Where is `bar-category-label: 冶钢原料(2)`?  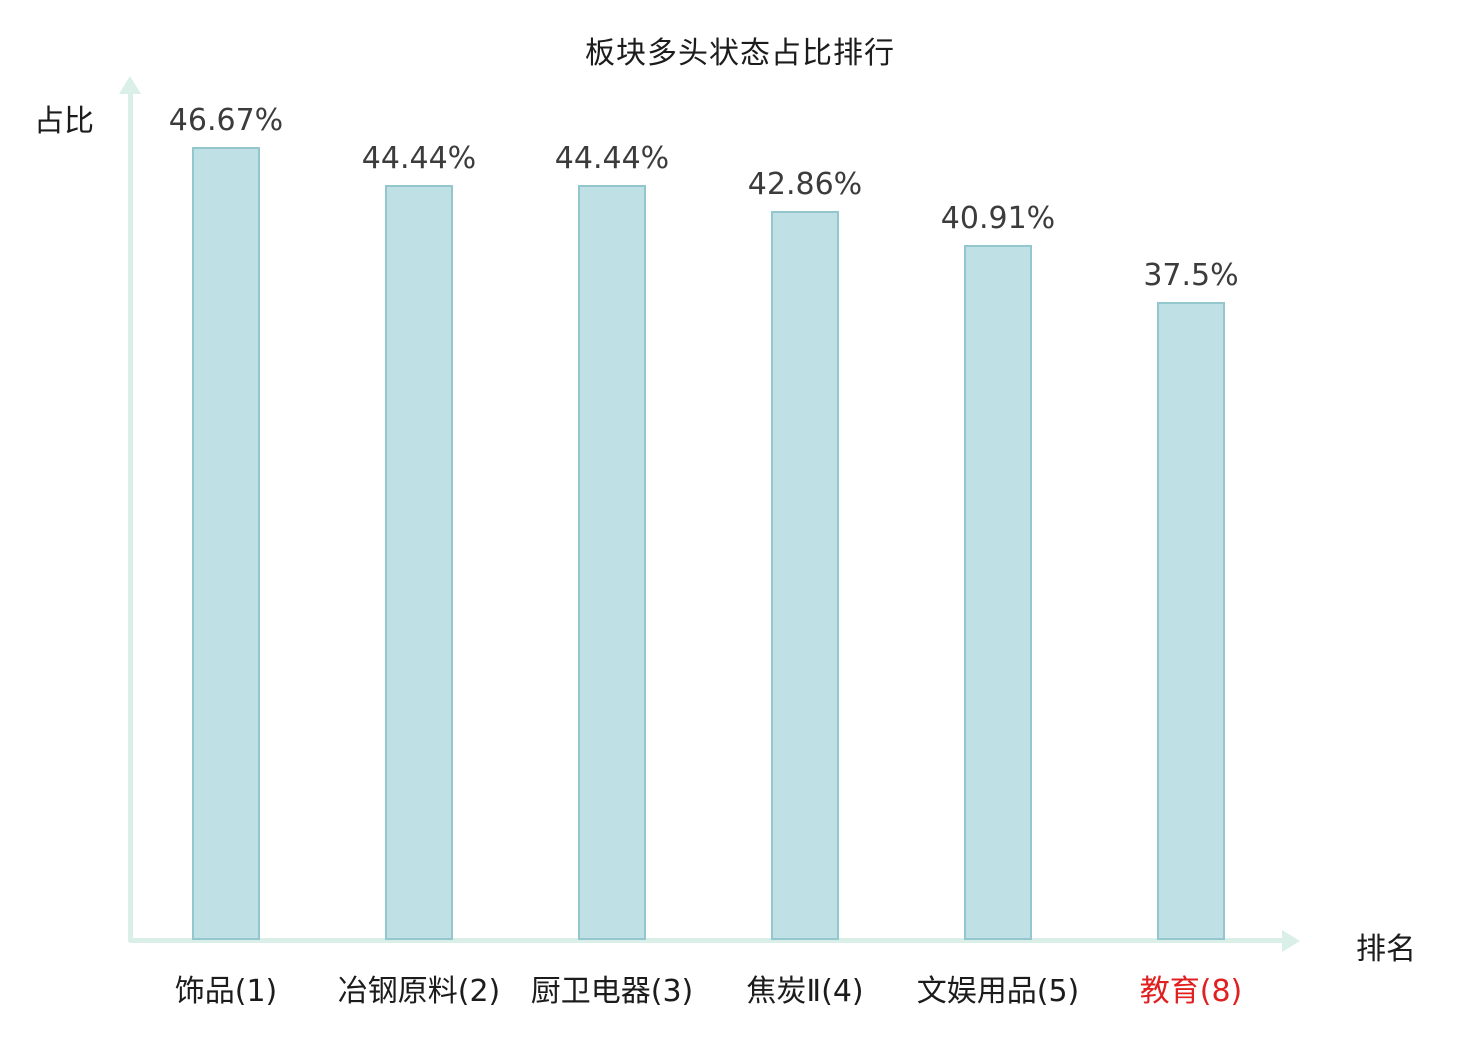 bar-category-label: 冶钢原料(2) is located at coordinates (419, 991).